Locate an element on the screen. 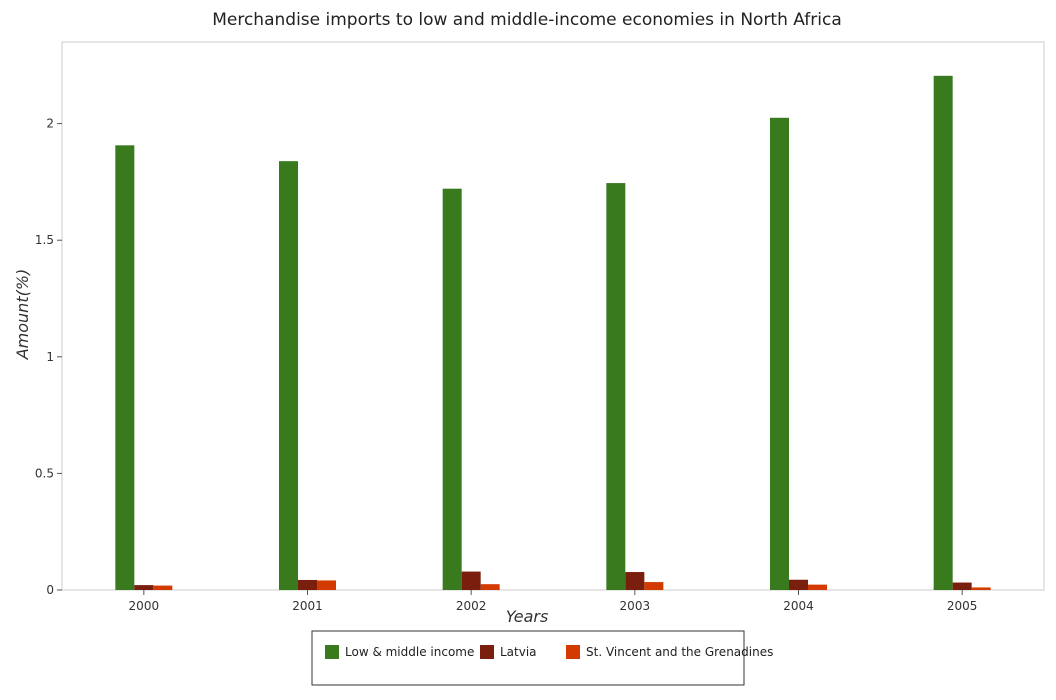 The width and height of the screenshot is (1056, 700). x-tick-label: 2001 is located at coordinates (307, 606).